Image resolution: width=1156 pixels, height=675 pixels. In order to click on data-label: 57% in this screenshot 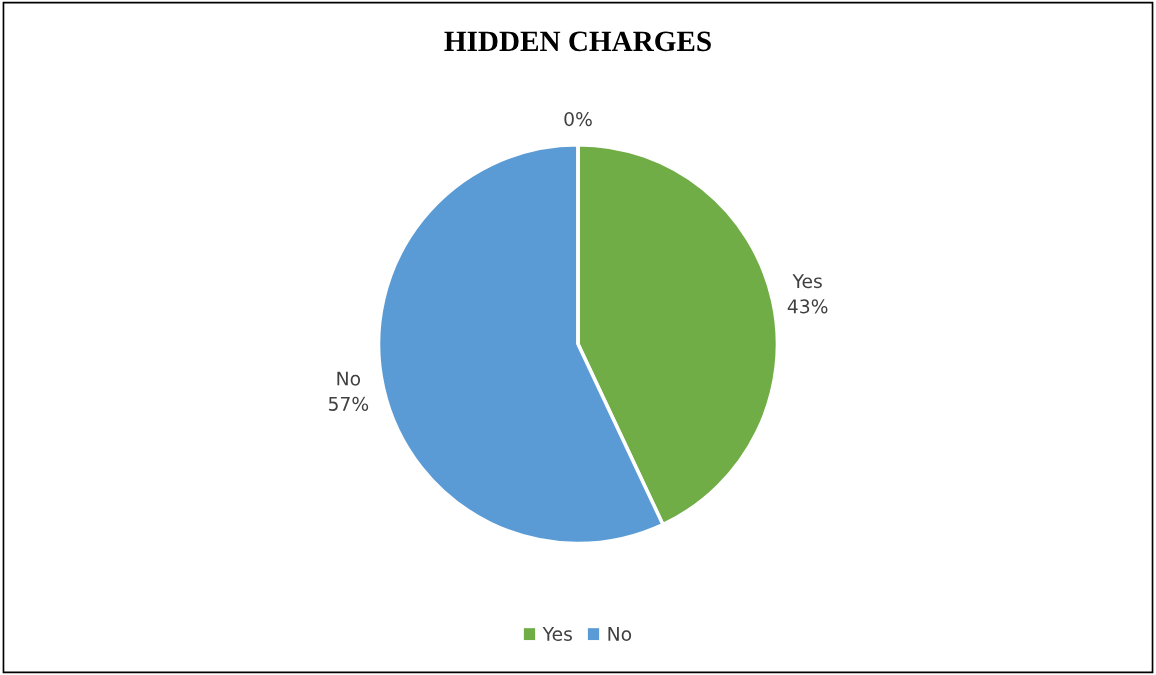, I will do `click(348, 403)`.